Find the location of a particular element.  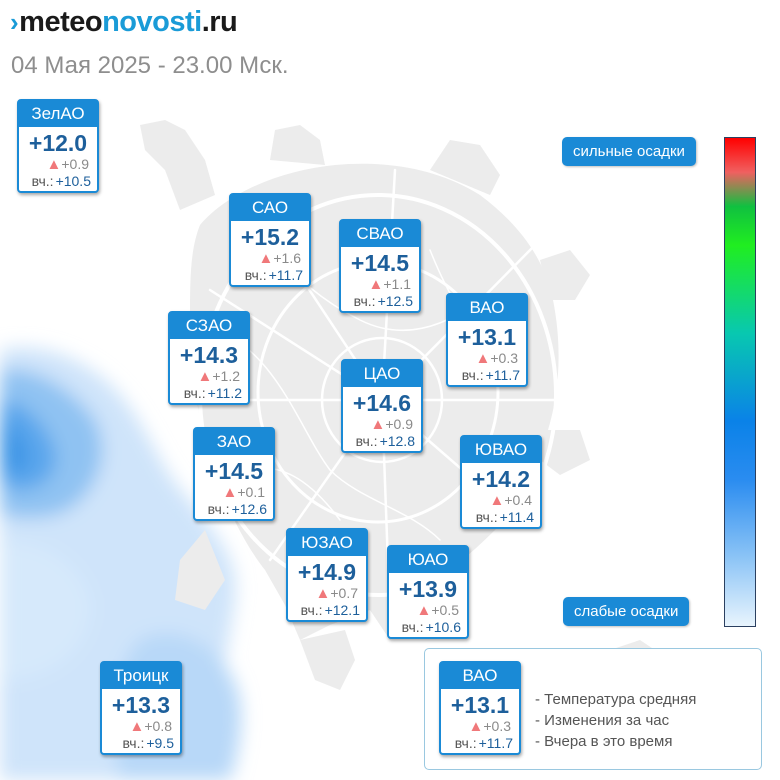

yesterday-temperature: вч.: +10.5 is located at coordinates (58, 181).